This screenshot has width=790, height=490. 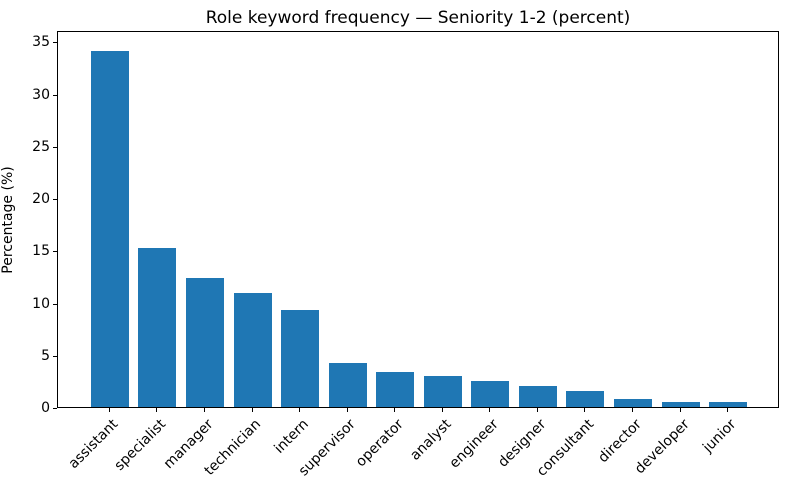 What do you see at coordinates (252, 350) in the screenshot?
I see `bar-technician` at bounding box center [252, 350].